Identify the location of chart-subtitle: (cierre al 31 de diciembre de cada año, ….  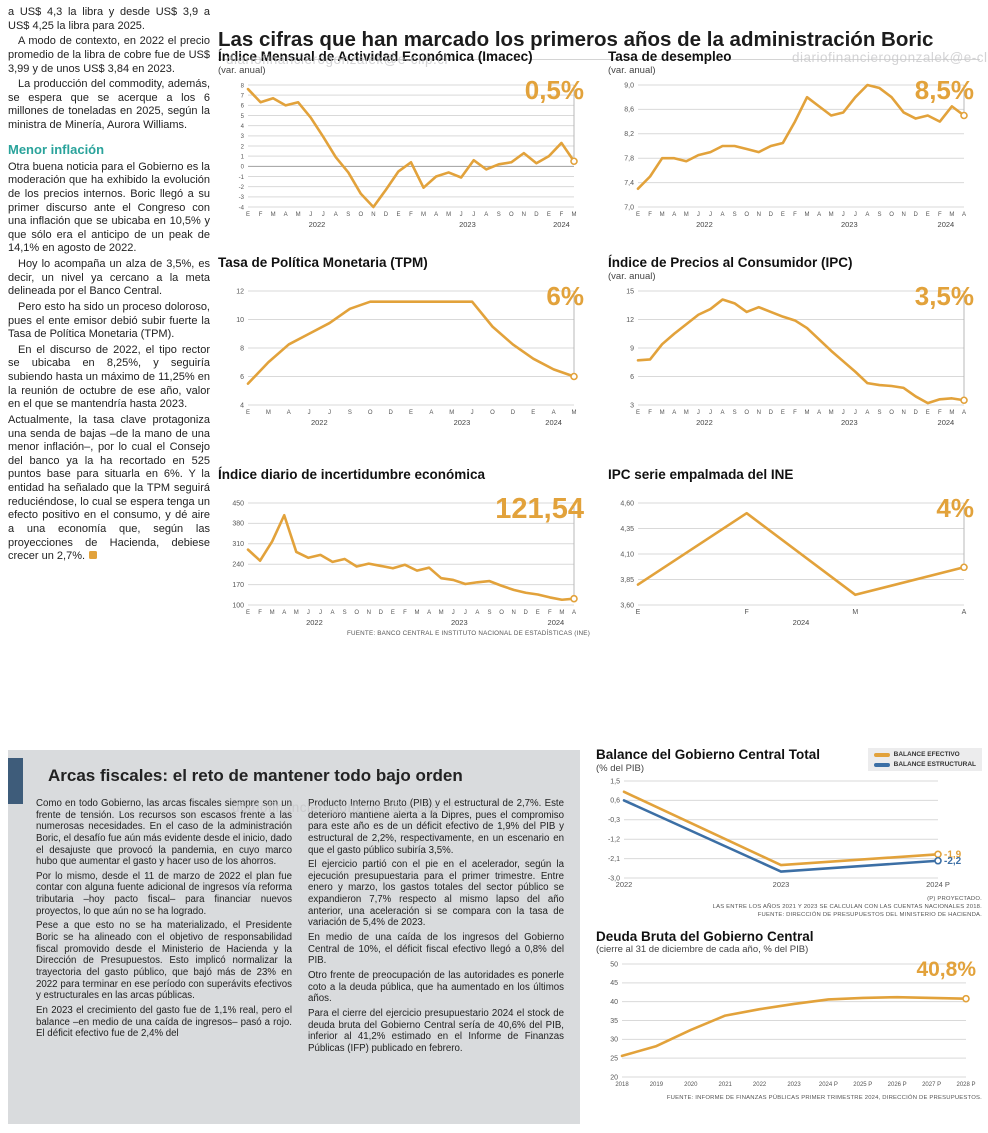
(702, 950).